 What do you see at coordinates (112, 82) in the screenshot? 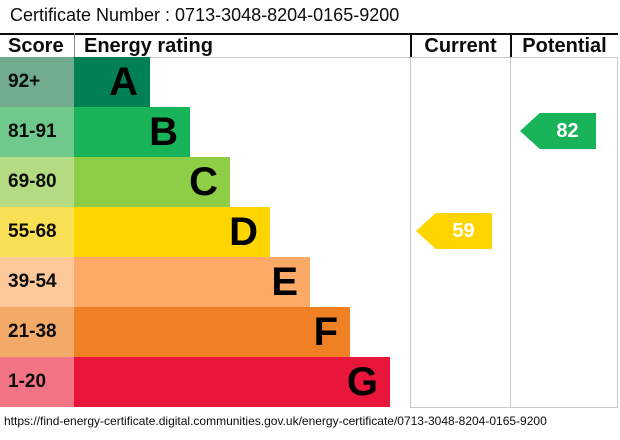
I see `band-bar-a: A` at bounding box center [112, 82].